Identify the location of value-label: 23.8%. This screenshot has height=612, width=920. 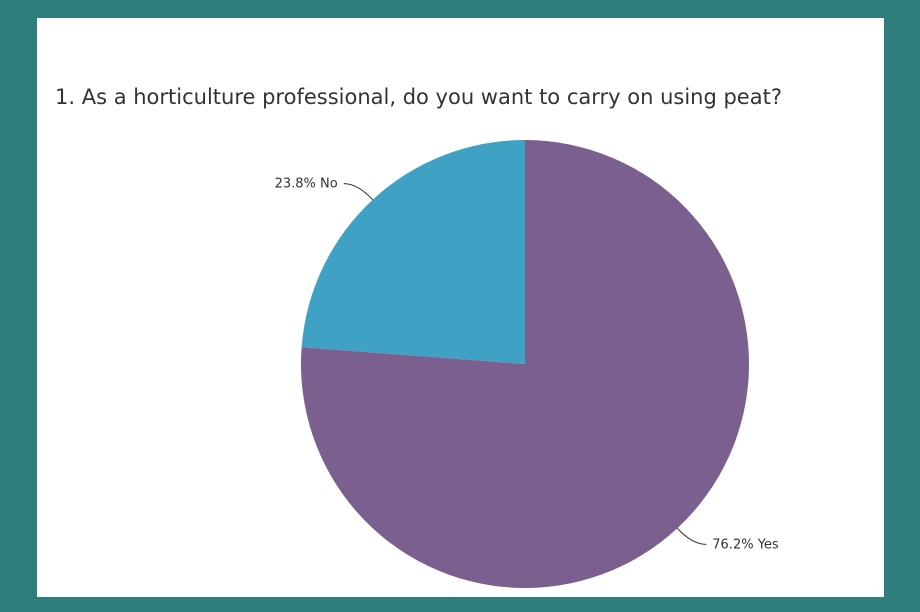
(295, 183).